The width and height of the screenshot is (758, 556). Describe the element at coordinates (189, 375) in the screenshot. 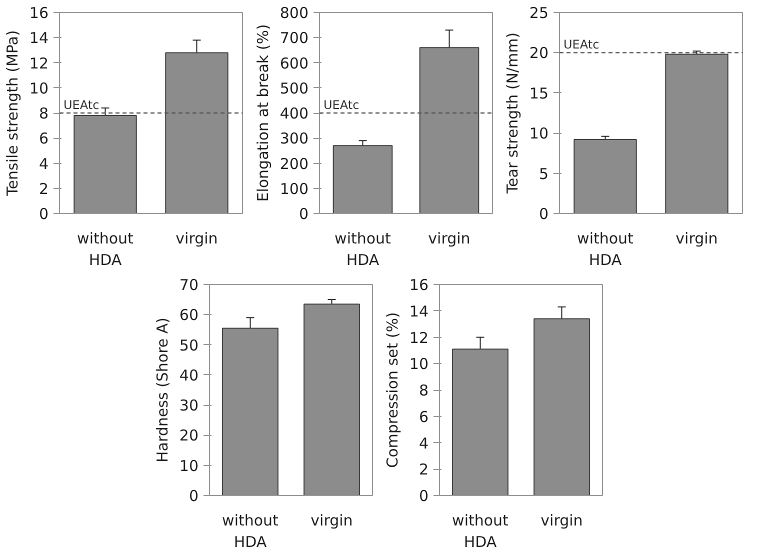

I see `y-tick-label: 40` at that location.